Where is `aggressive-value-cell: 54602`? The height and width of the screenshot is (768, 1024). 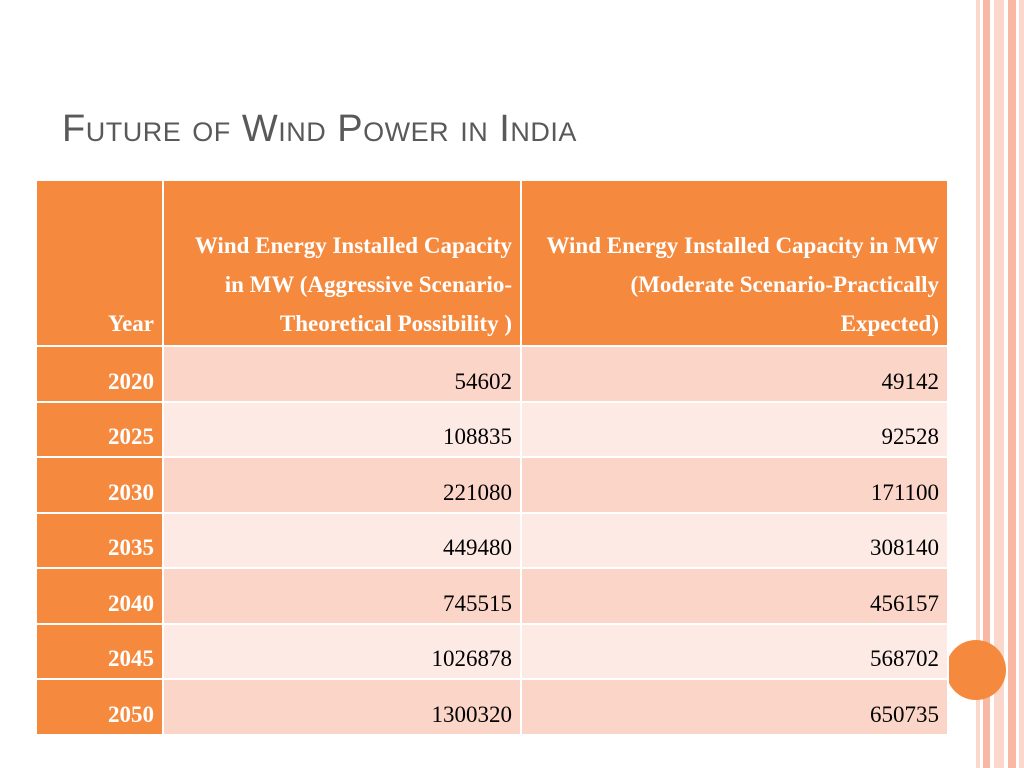 aggressive-value-cell: 54602 is located at coordinates (342, 374).